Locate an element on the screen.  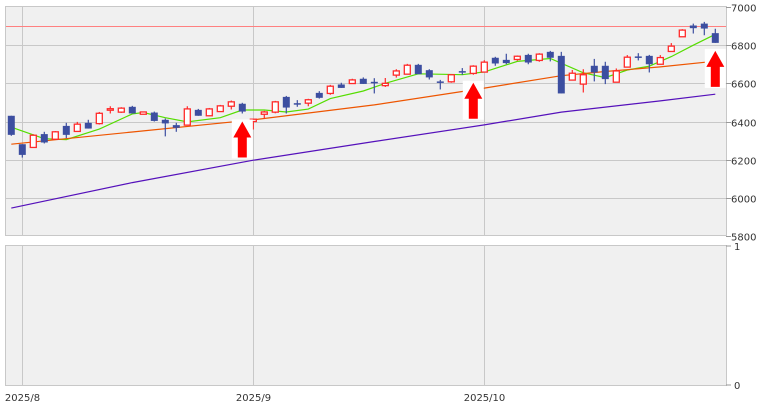
tick-label: 5800 is located at coordinates (743, 238).